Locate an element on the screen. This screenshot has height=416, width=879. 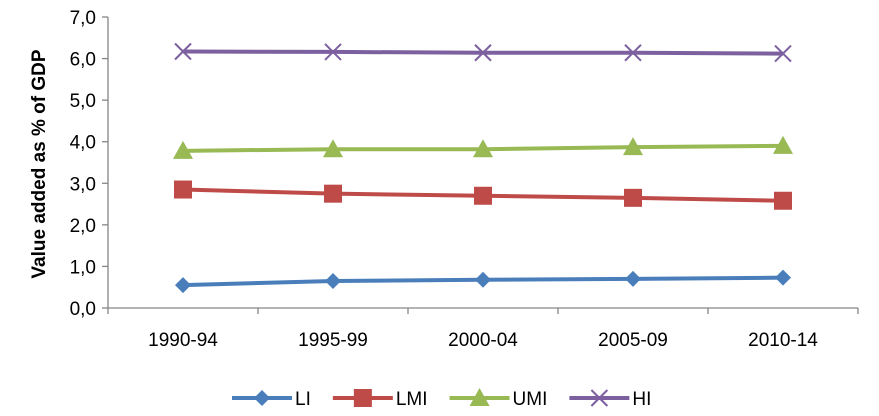
y-tick-label: 0,0 is located at coordinates (83, 309).